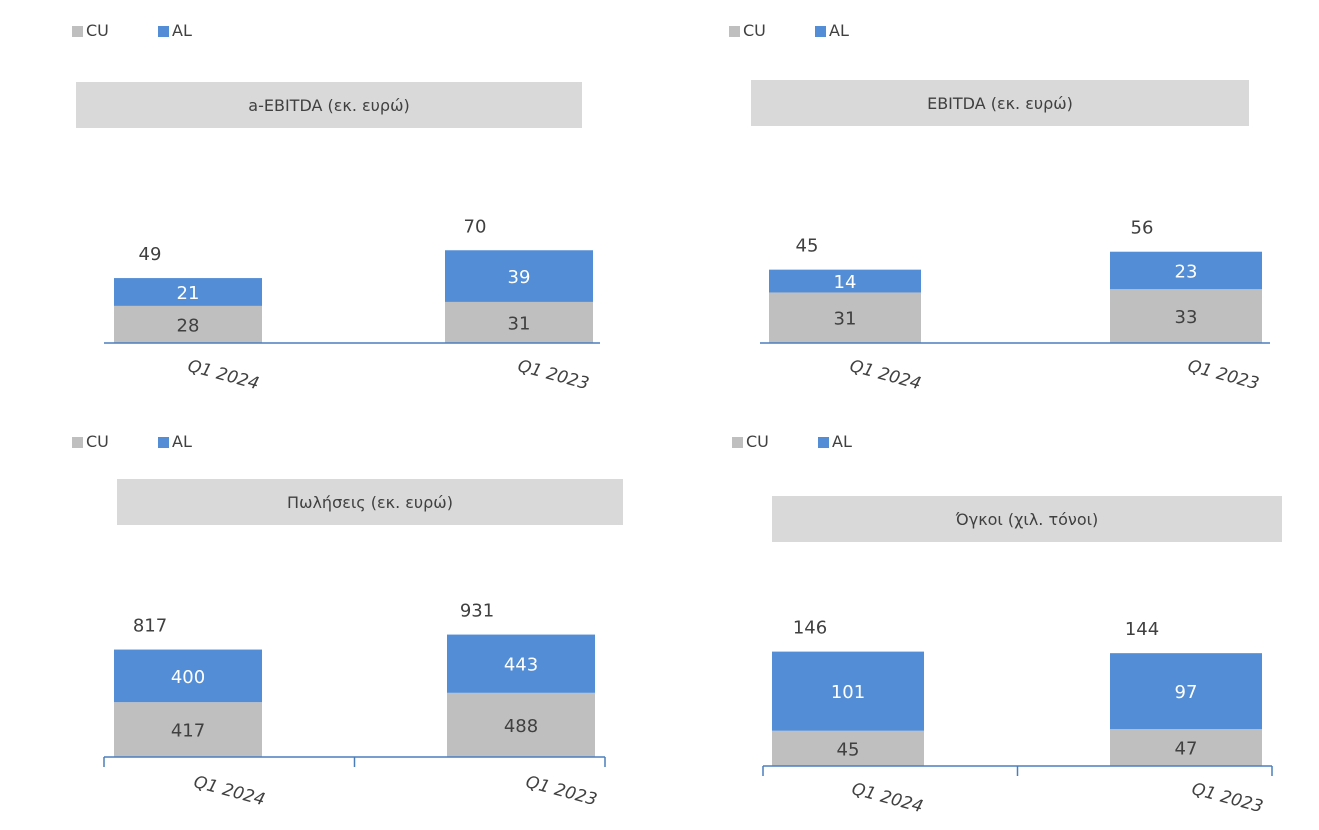 The image size is (1319, 830). I want to click on total-label-1: 56, so click(1142, 228).